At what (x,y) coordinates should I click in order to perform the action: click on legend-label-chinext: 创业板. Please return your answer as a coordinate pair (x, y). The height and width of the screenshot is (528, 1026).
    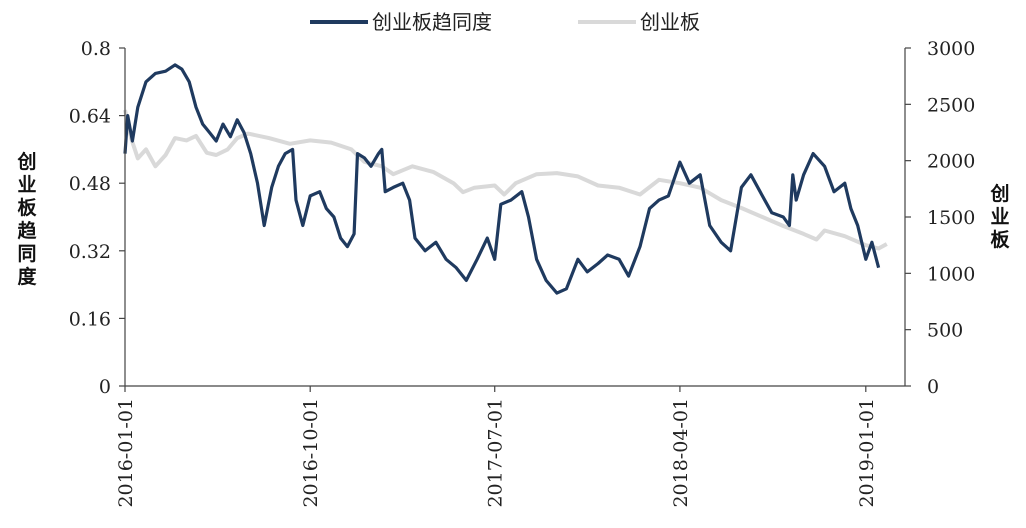
    Looking at the image, I should click on (670, 22).